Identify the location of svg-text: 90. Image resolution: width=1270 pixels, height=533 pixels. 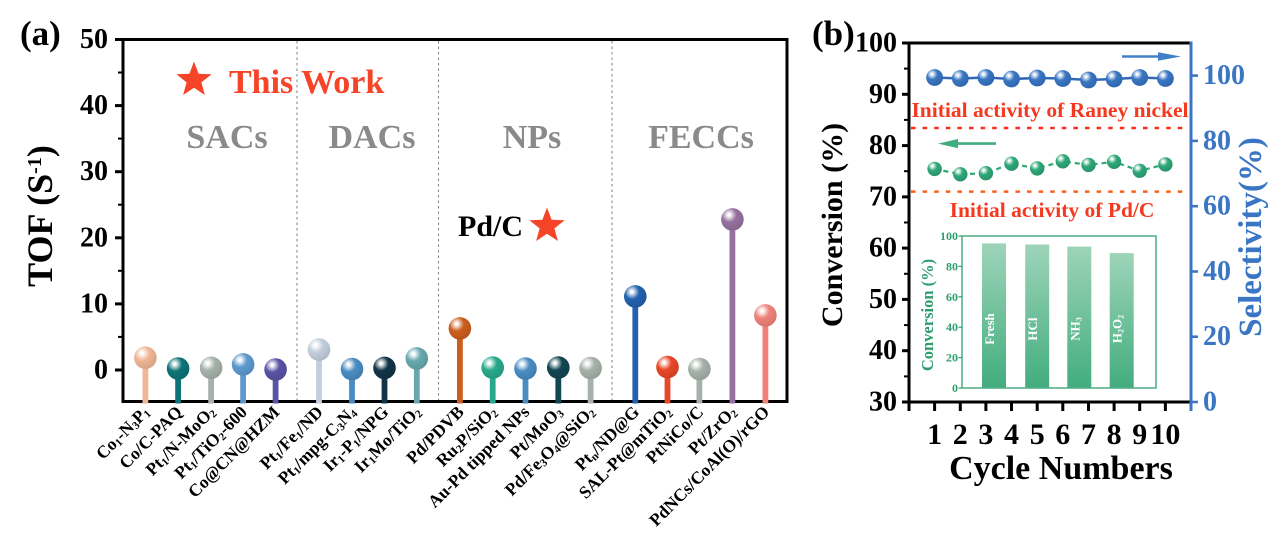
(883, 94).